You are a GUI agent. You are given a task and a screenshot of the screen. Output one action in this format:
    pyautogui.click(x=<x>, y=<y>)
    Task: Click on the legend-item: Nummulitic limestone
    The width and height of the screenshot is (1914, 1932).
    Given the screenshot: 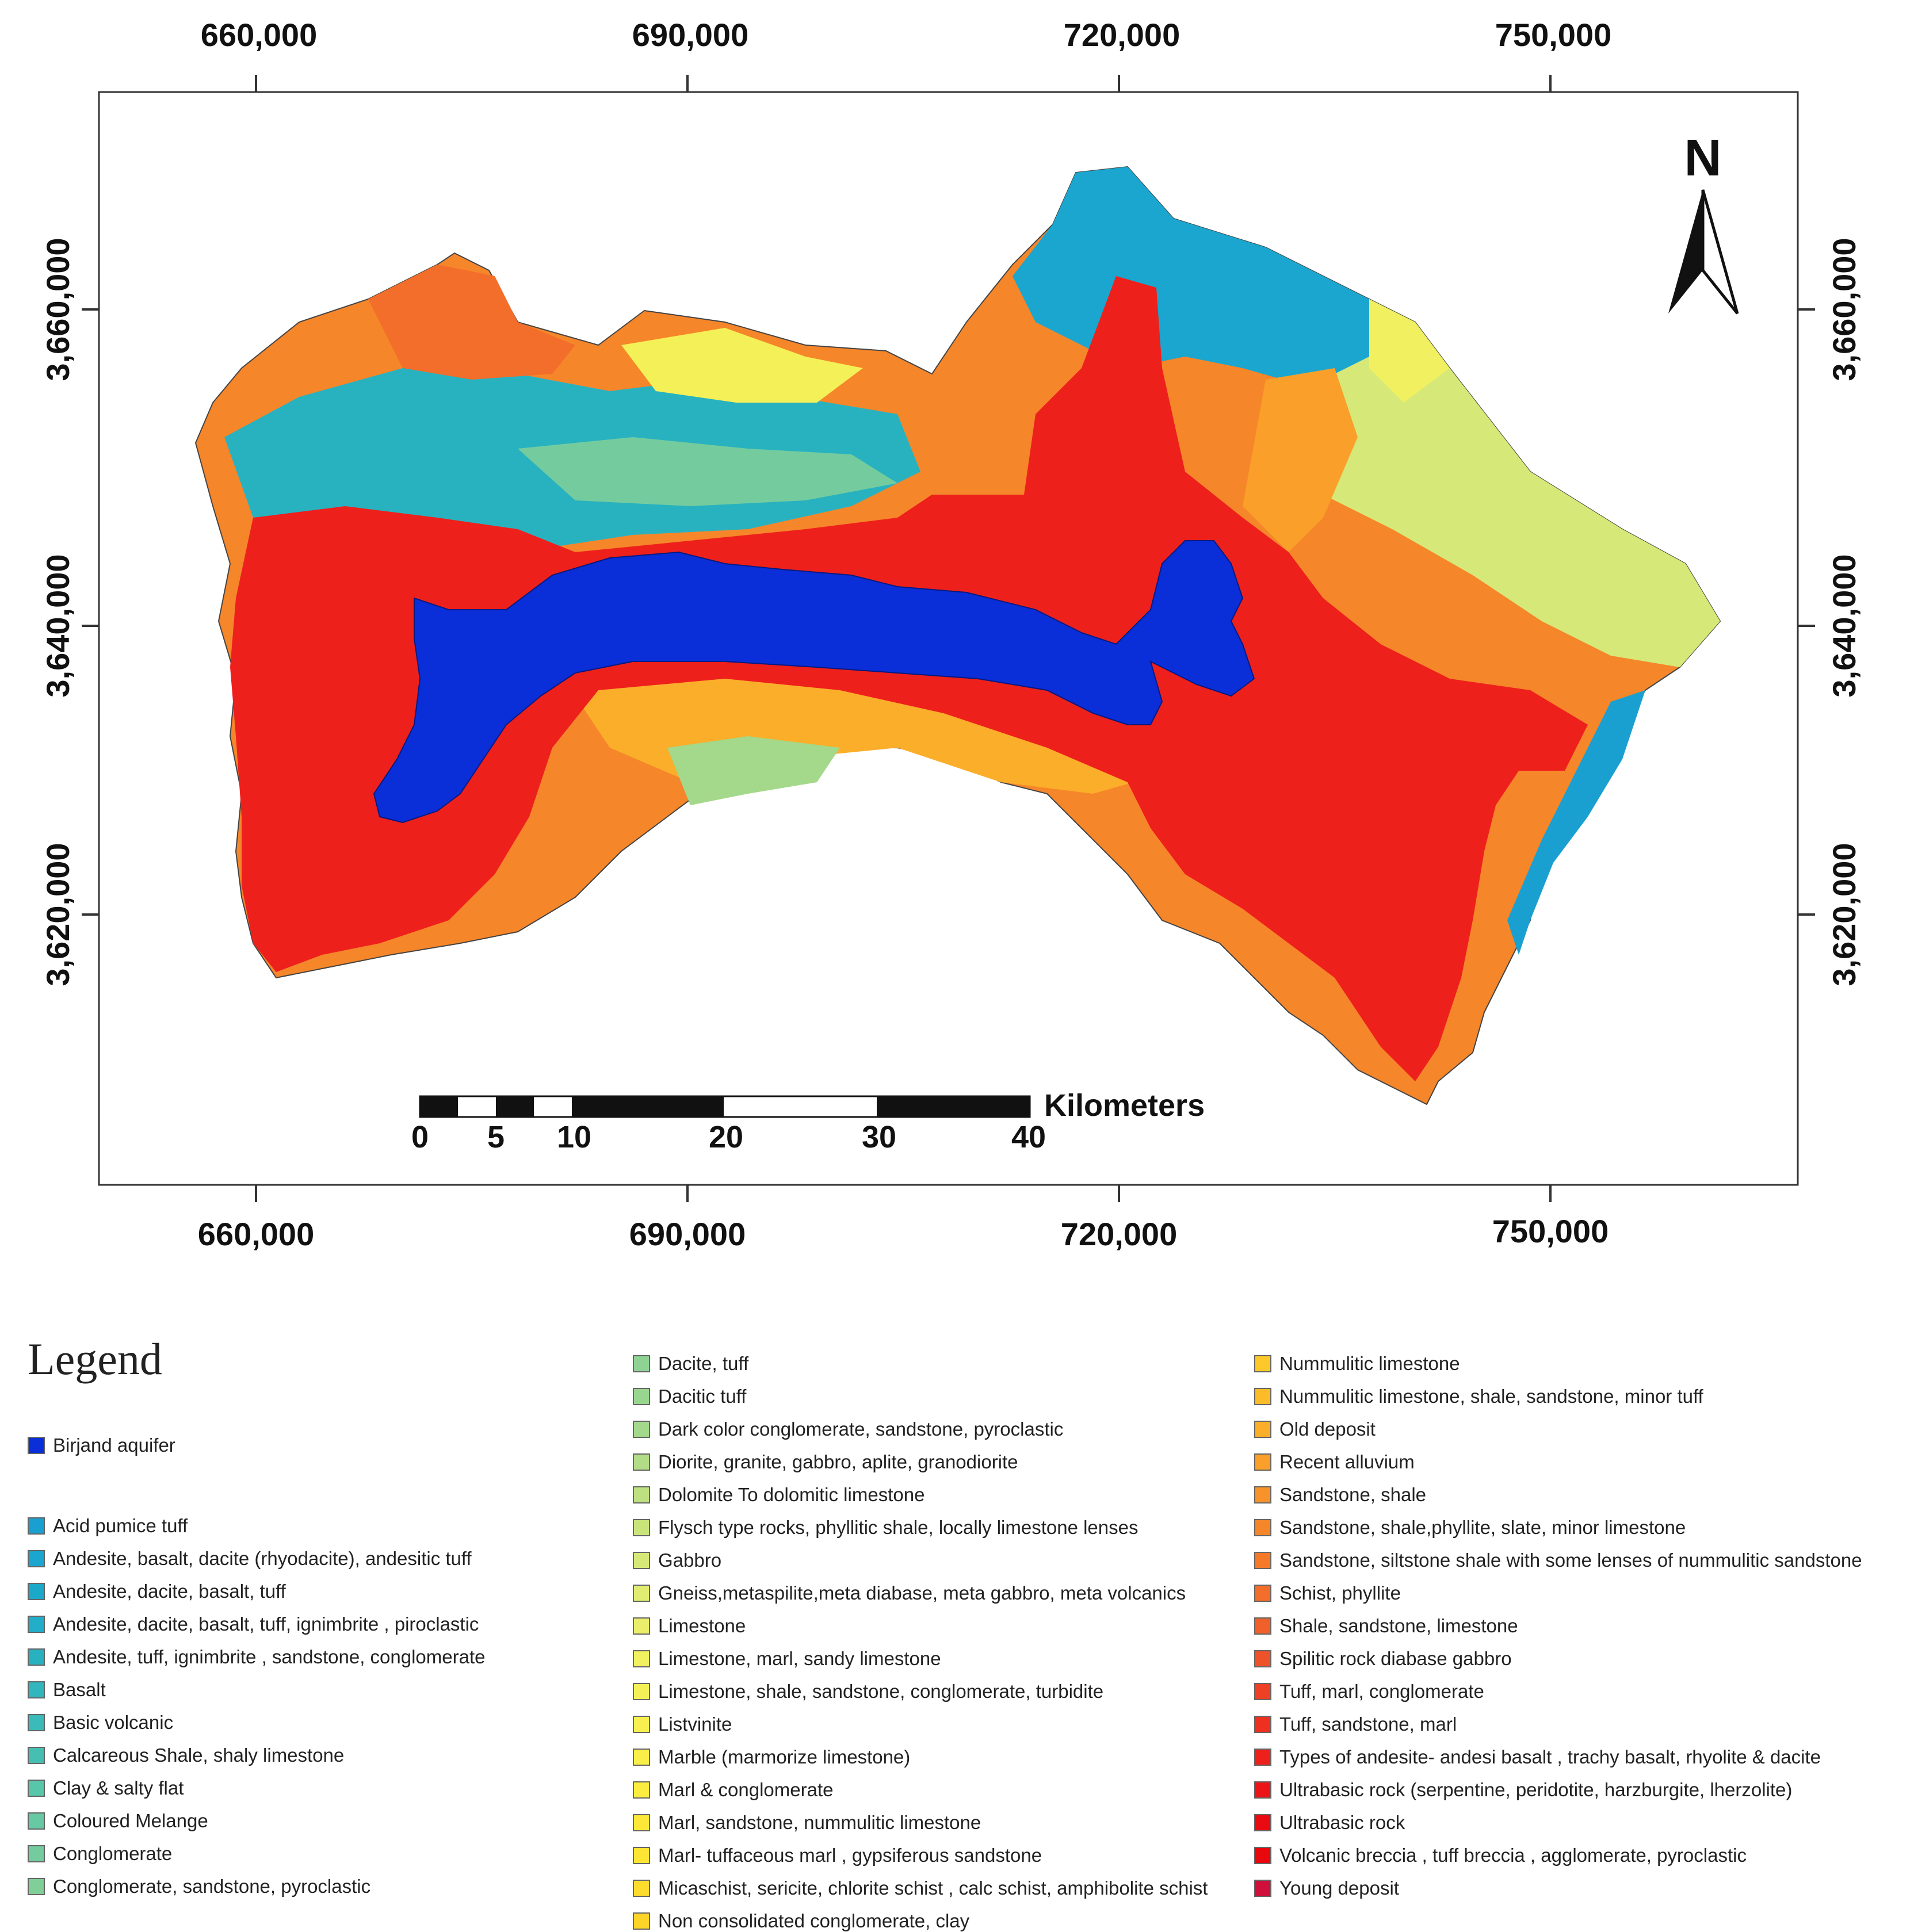 What is the action you would take?
    pyautogui.click(x=1357, y=1364)
    